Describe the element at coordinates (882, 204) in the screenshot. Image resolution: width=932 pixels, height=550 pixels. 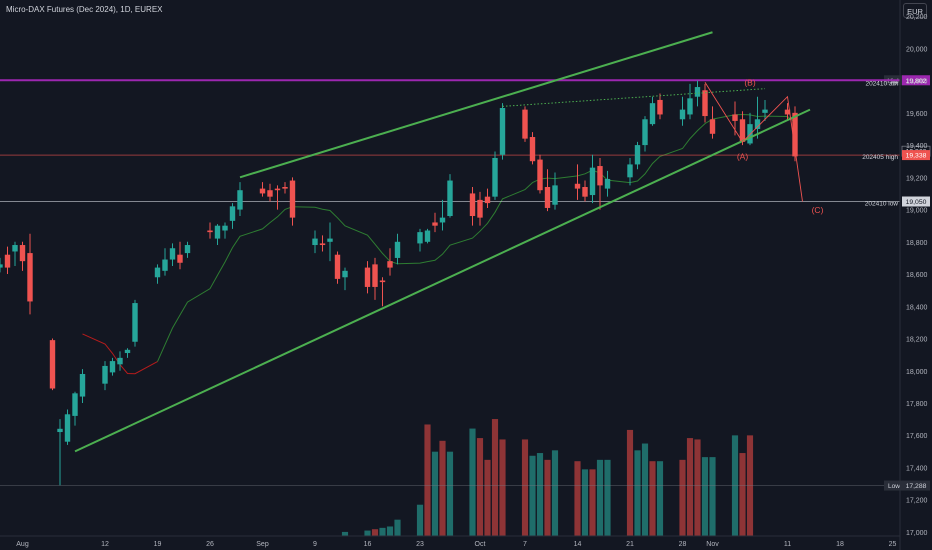
I see `level-label: 202410 low` at that location.